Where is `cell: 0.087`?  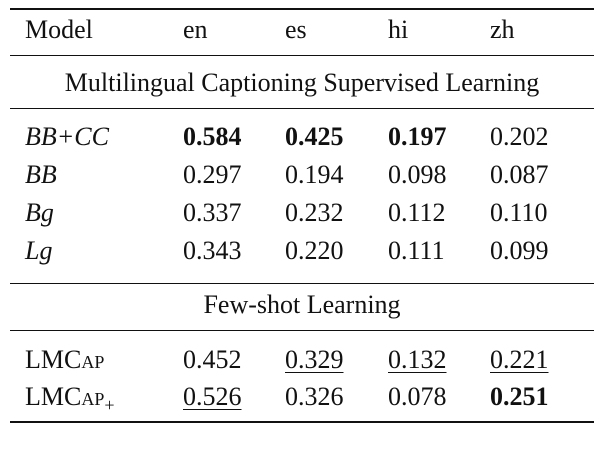
cell: 0.087 is located at coordinates (519, 174).